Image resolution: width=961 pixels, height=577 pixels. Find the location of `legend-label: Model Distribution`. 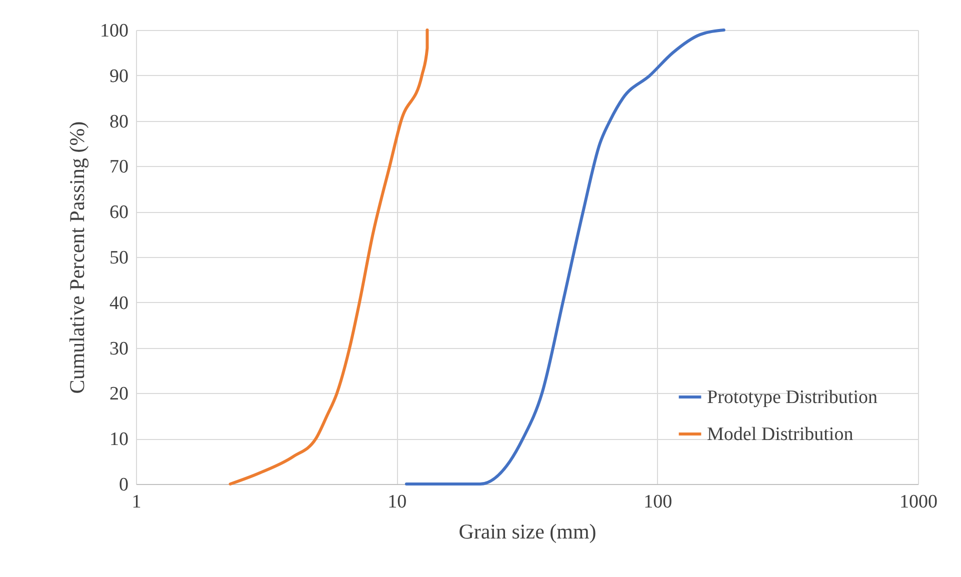

legend-label: Model Distribution is located at coordinates (780, 434).